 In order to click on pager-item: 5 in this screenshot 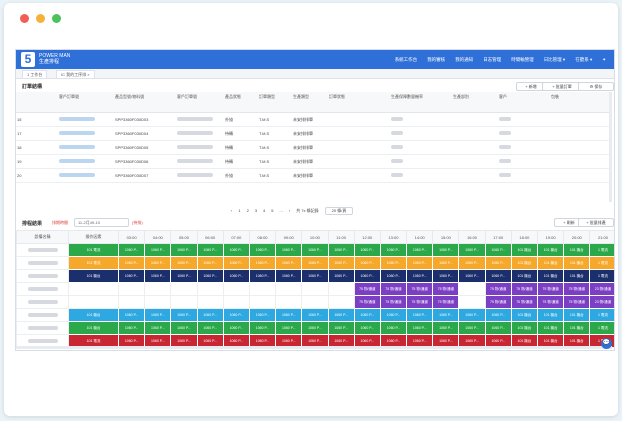, I will do `click(272, 210)`.